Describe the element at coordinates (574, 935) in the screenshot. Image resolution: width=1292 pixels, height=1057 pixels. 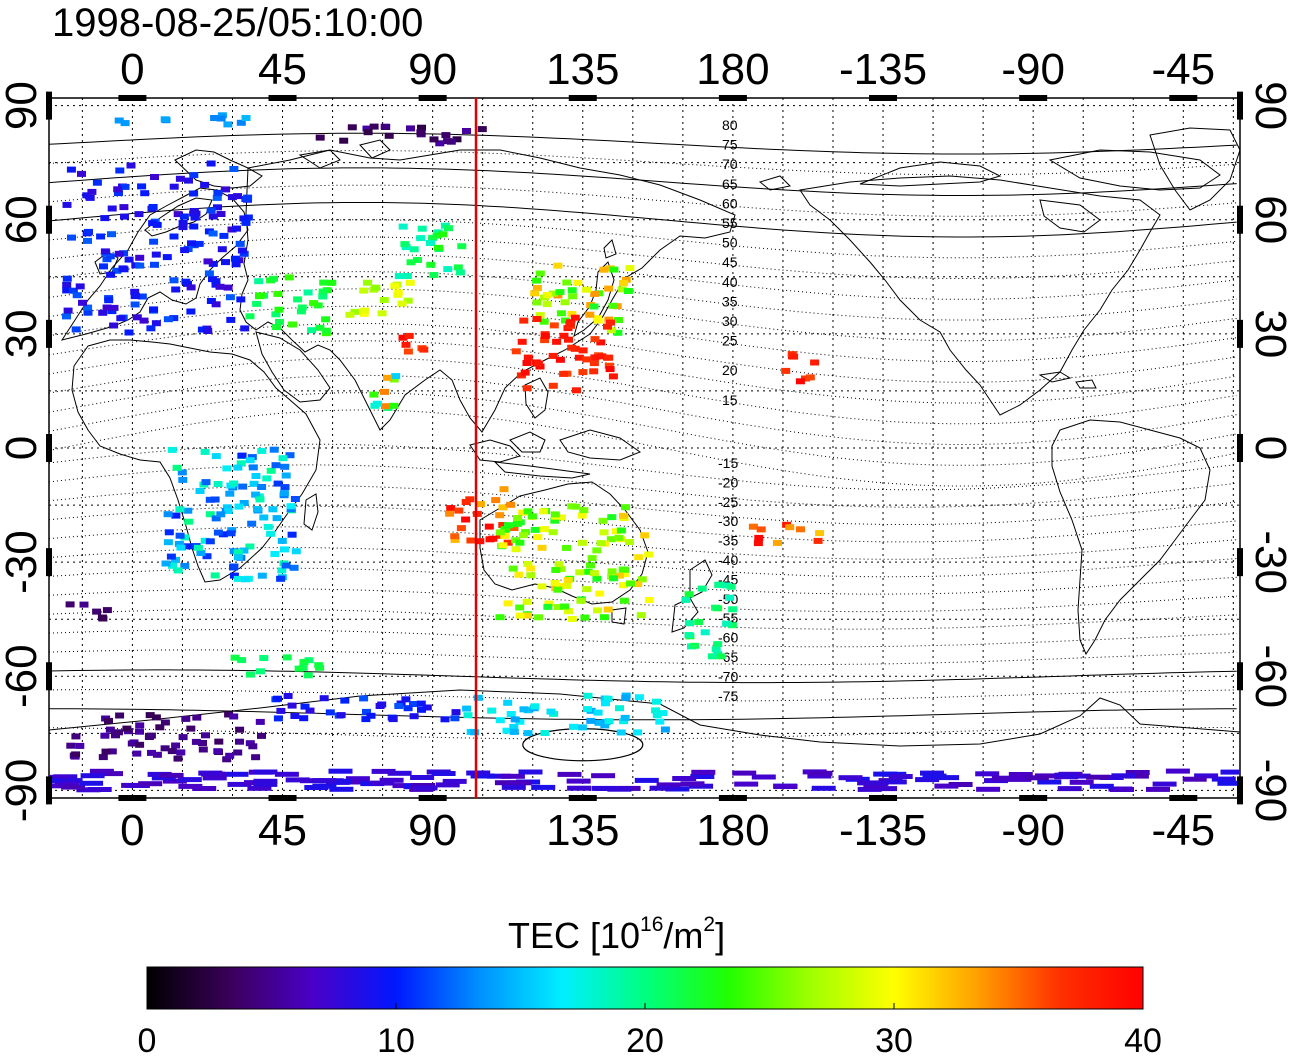
I see `colorbar-title-main: TEC [10` at that location.